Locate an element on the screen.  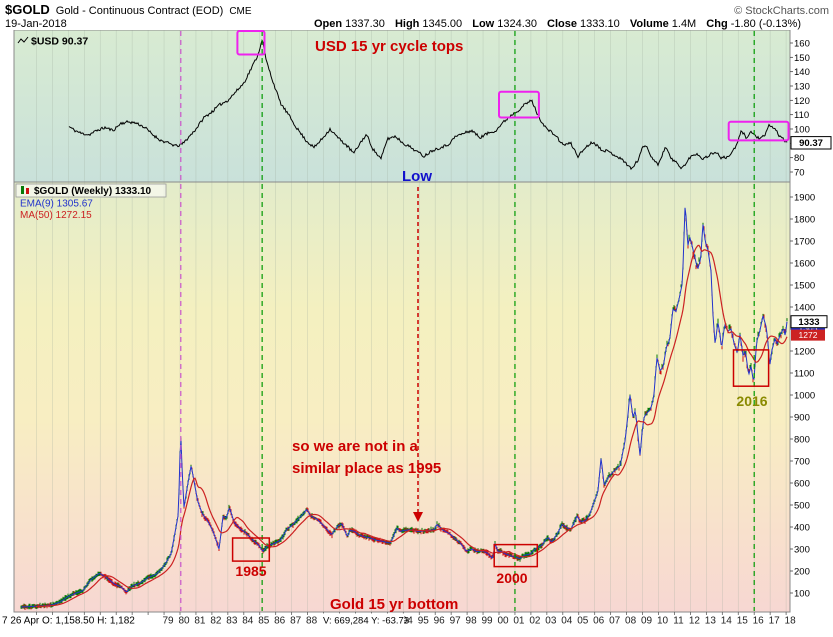
svg-text: 88 is located at coordinates (312, 621).